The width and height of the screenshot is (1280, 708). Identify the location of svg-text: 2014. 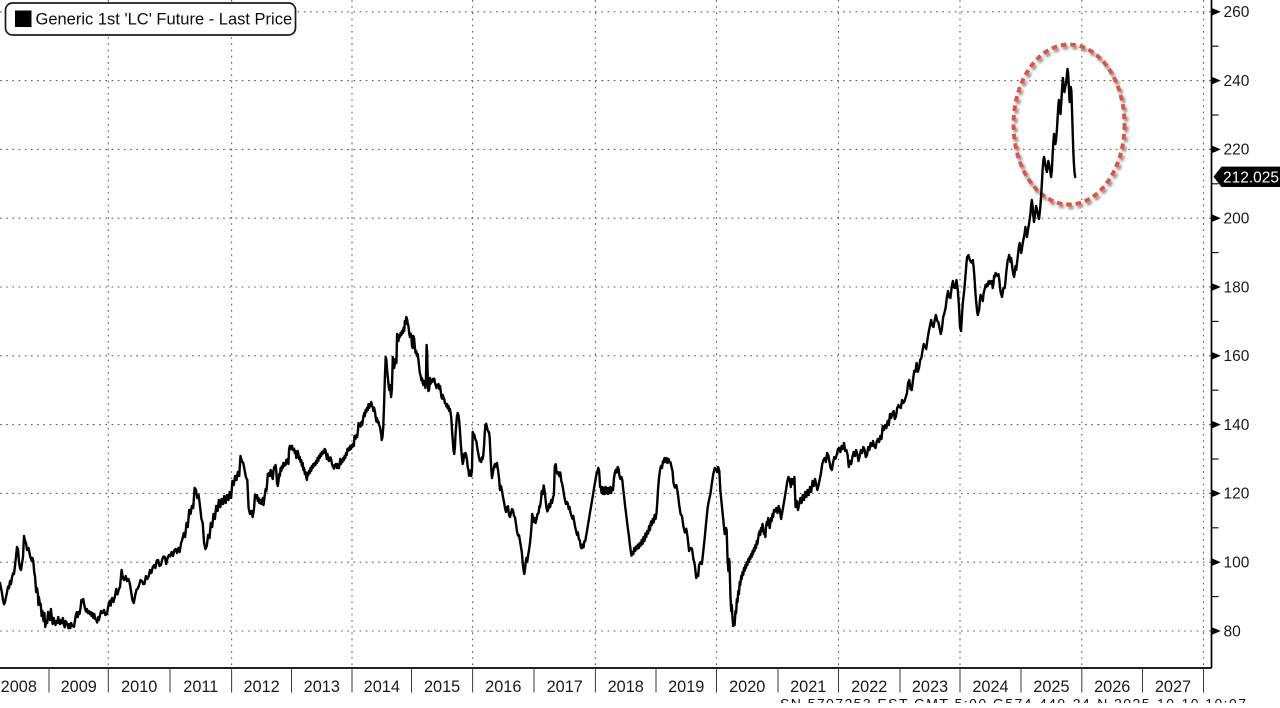
(382, 687).